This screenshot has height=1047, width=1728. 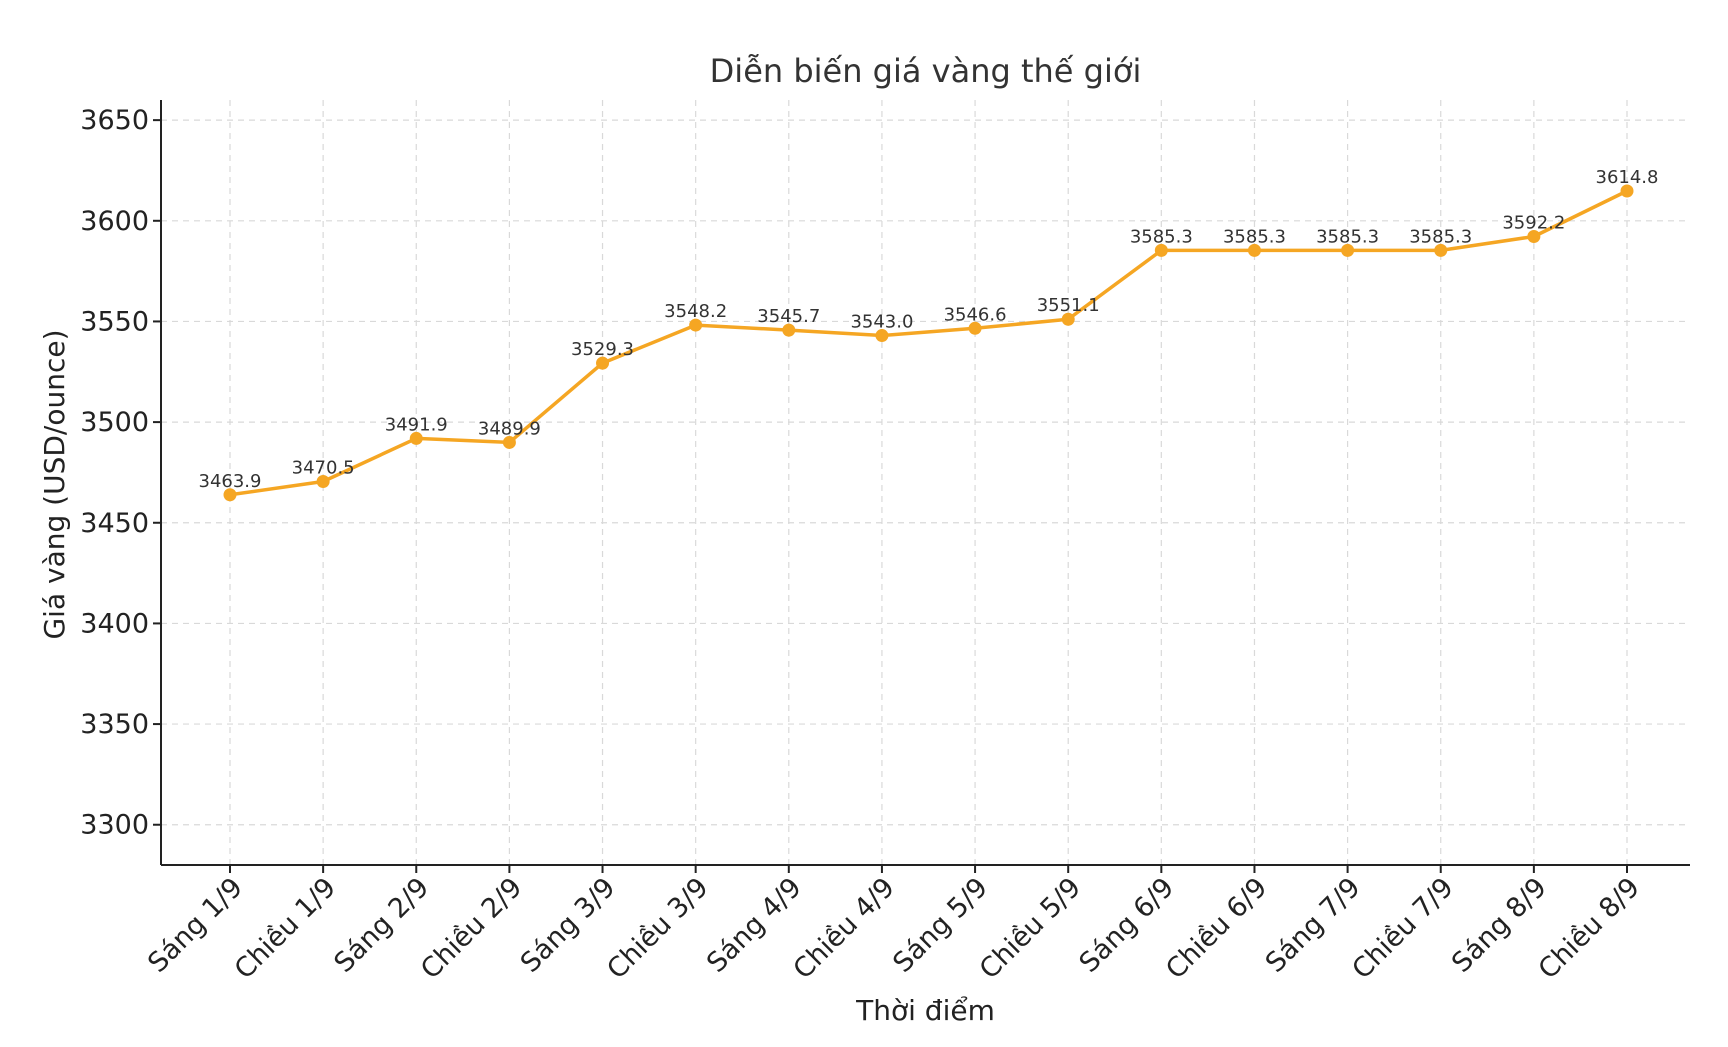 I want to click on x-tick-label: Chiều 3/9, so click(x=657, y=928).